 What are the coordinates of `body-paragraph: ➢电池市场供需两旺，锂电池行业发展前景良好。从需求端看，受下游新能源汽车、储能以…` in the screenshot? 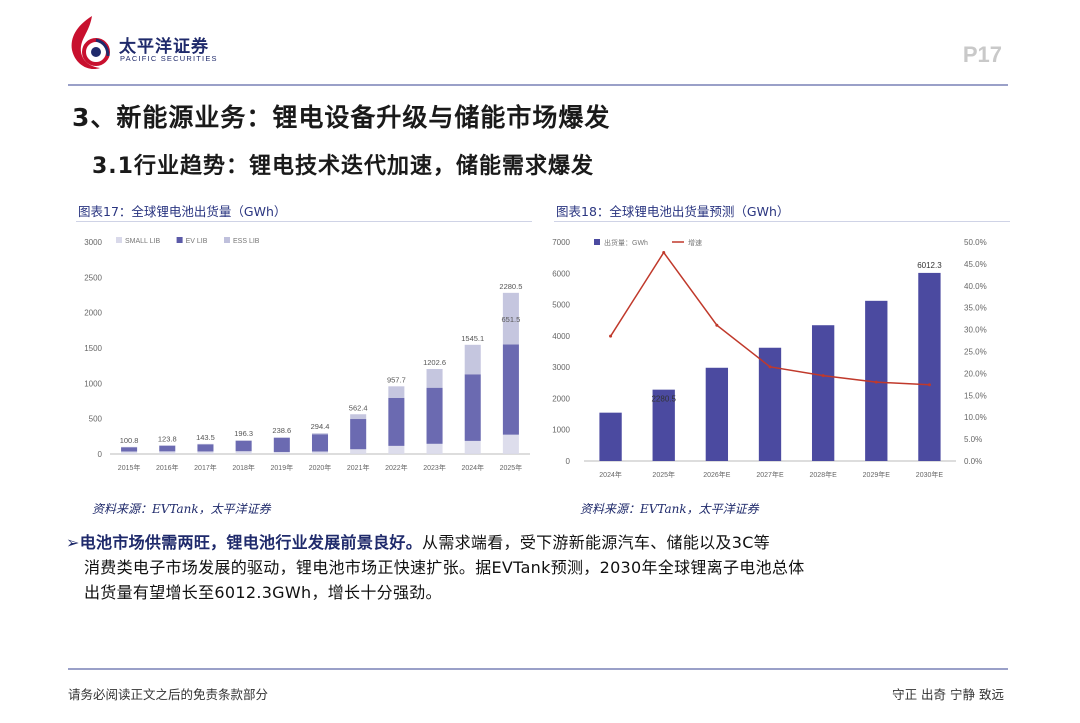 It's located at (536, 567).